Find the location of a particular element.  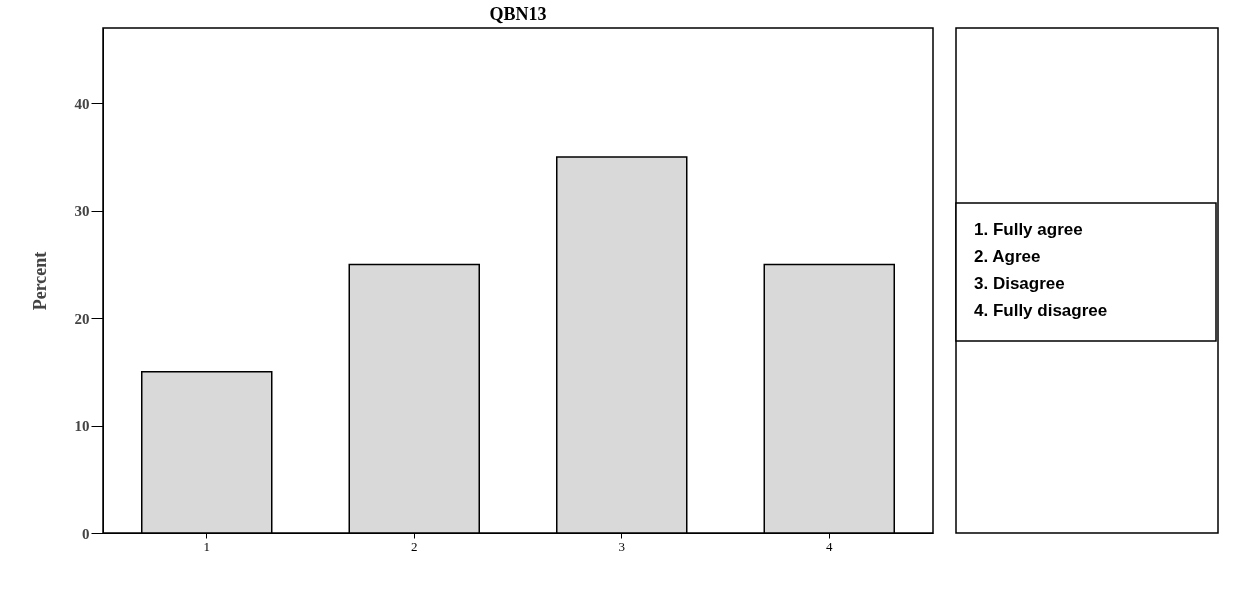

text: 2. Agree is located at coordinates (1007, 256).